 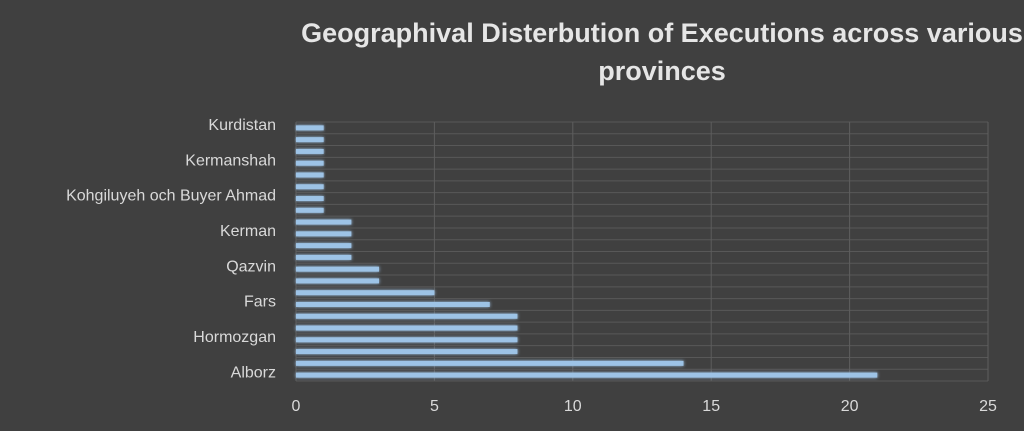 I want to click on y-tick-label: Qazvin, so click(x=251, y=266).